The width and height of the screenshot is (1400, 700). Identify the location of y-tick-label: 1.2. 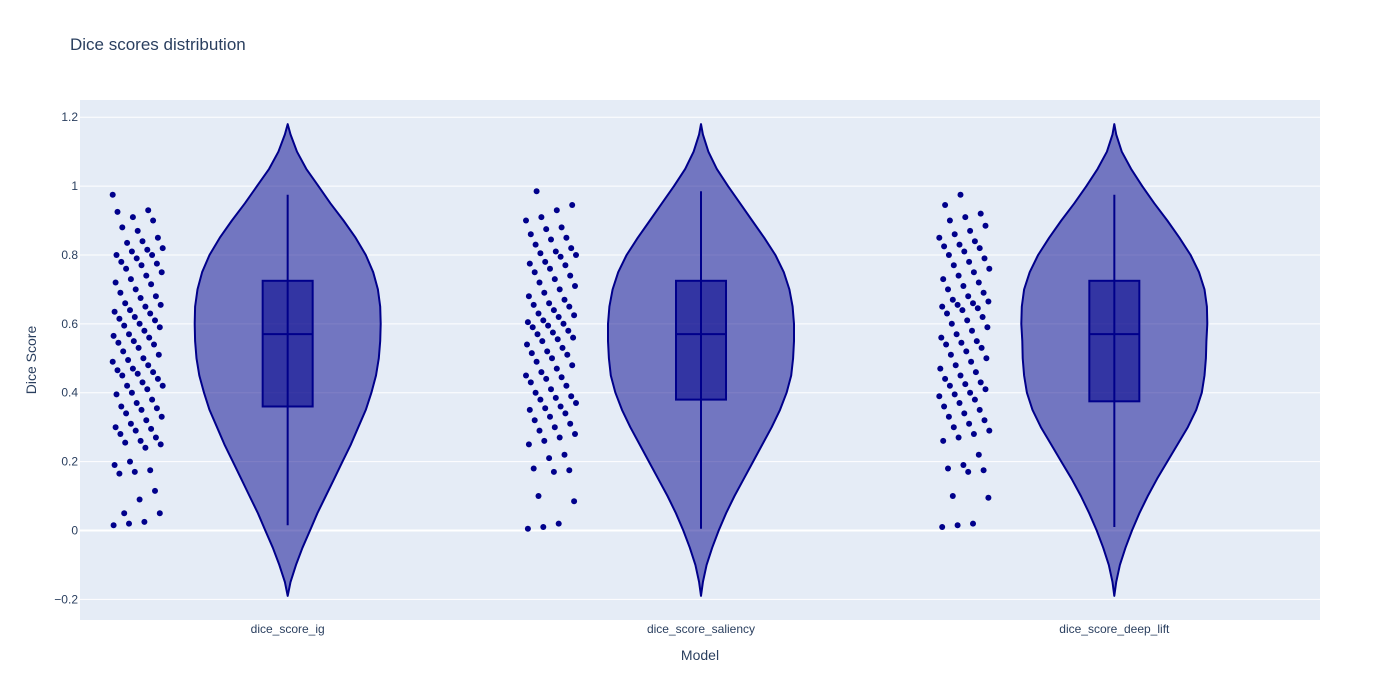
(69, 117).